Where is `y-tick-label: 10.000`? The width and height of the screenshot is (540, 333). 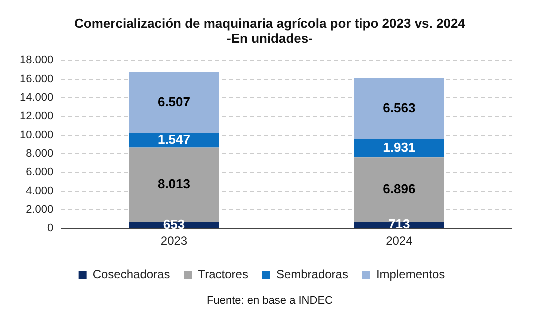 y-tick-label: 10.000 is located at coordinates (37, 135).